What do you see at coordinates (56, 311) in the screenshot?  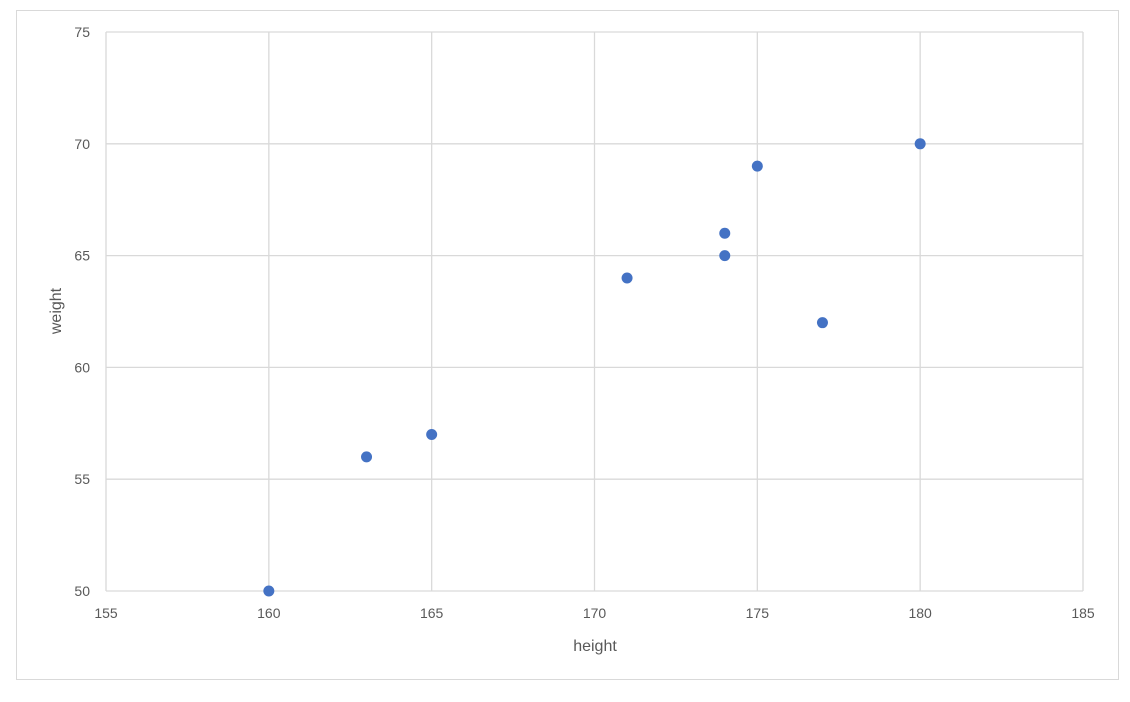 I see `y-axis-title: weight` at bounding box center [56, 311].